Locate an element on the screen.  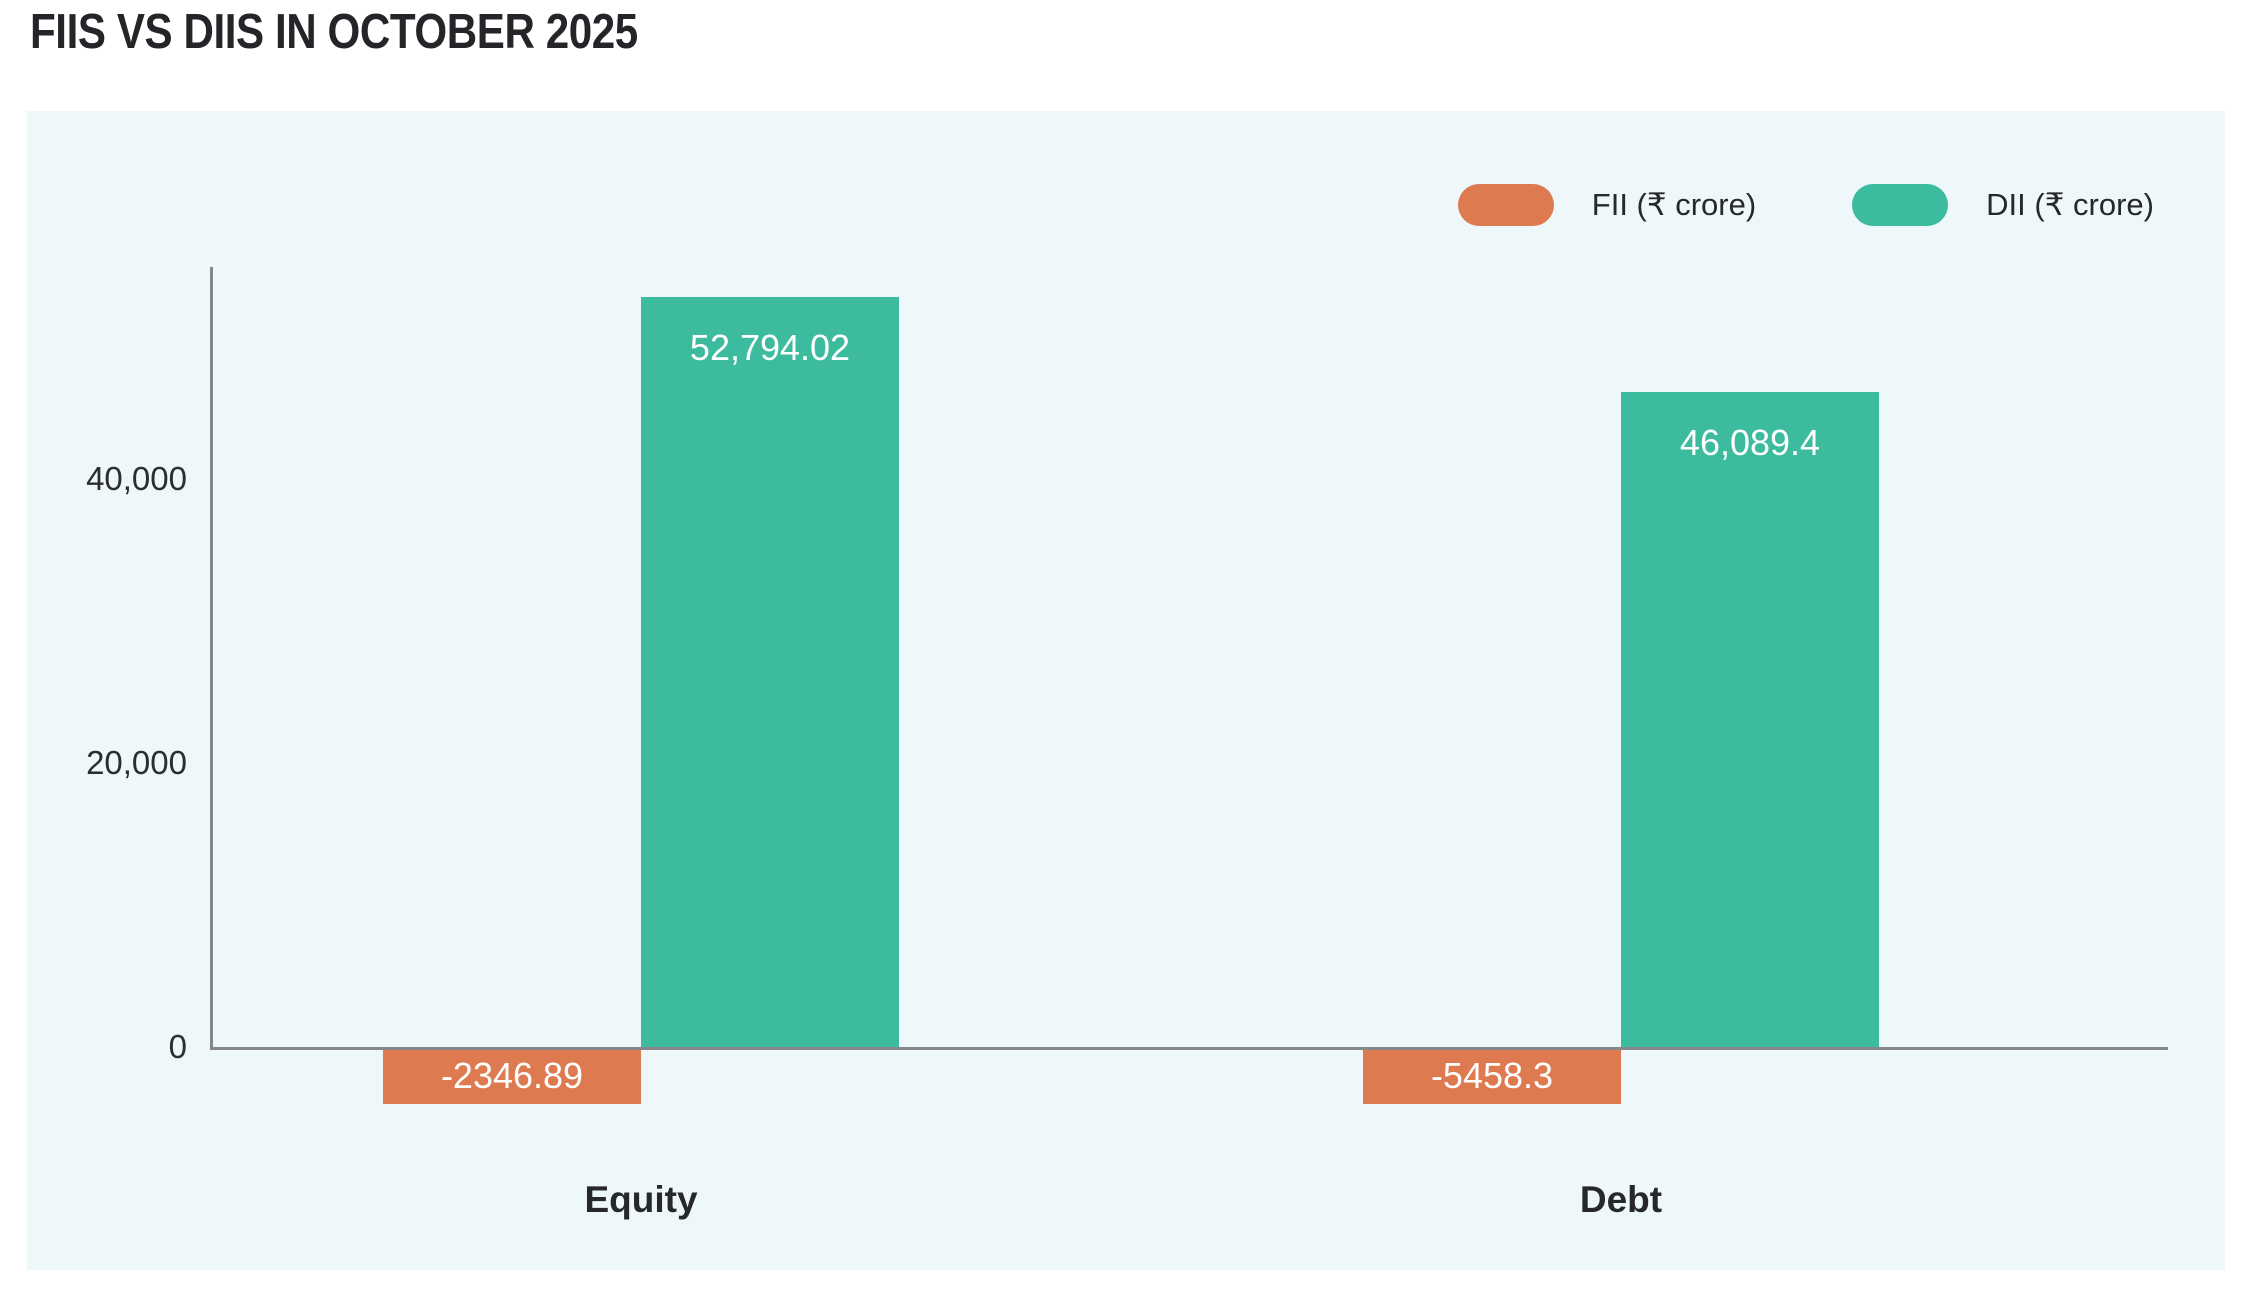
bar-debt-fii: -5458.3 is located at coordinates (1492, 1075).